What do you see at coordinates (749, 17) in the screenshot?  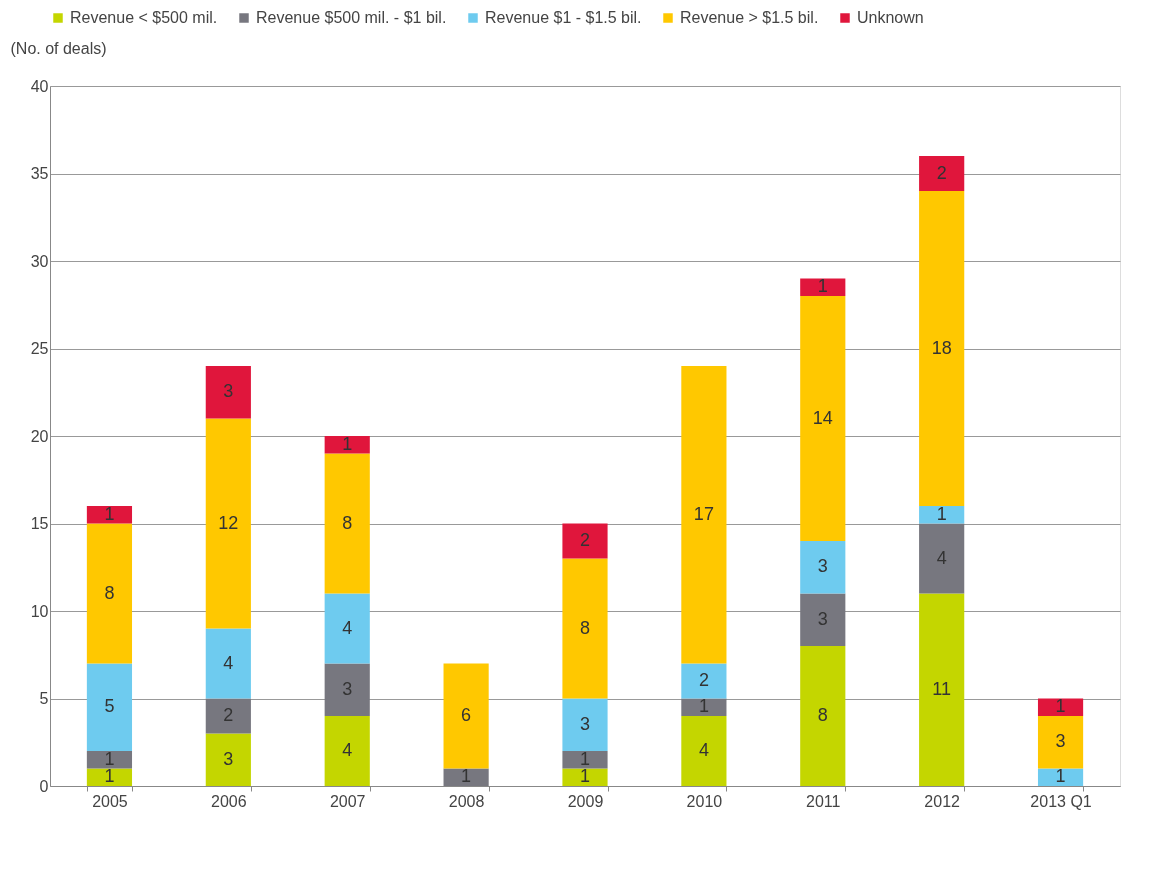 I see `legend-label: Revenue > $1.5 bil.` at bounding box center [749, 17].